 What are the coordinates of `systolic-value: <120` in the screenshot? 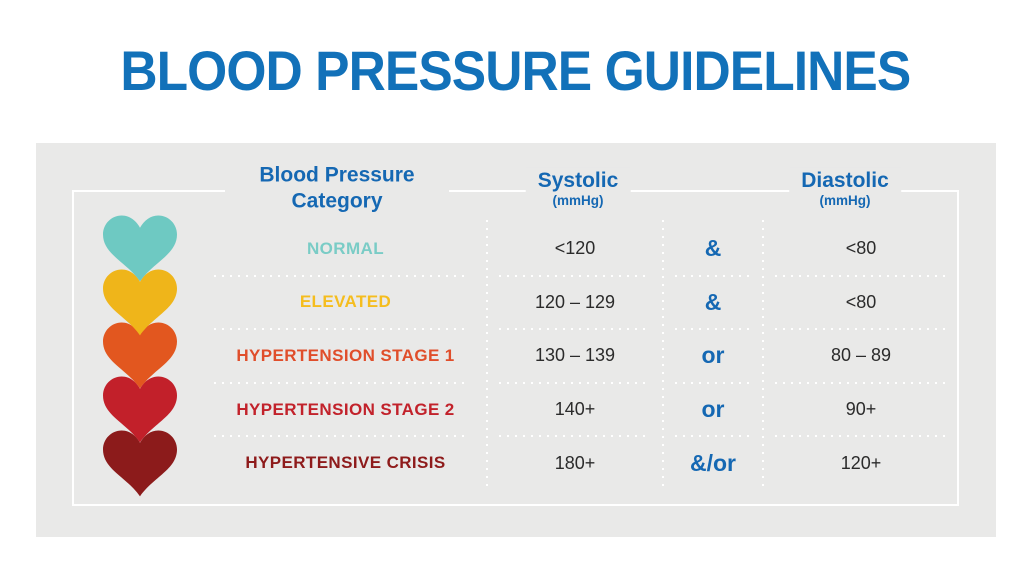 It's located at (575, 248).